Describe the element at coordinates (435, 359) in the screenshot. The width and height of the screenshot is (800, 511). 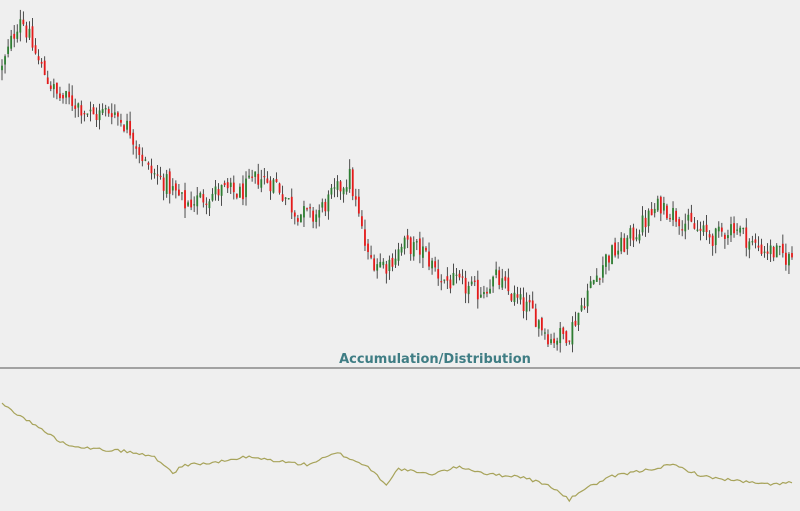
I see `indicator-title: Accumulation/Distribution` at that location.